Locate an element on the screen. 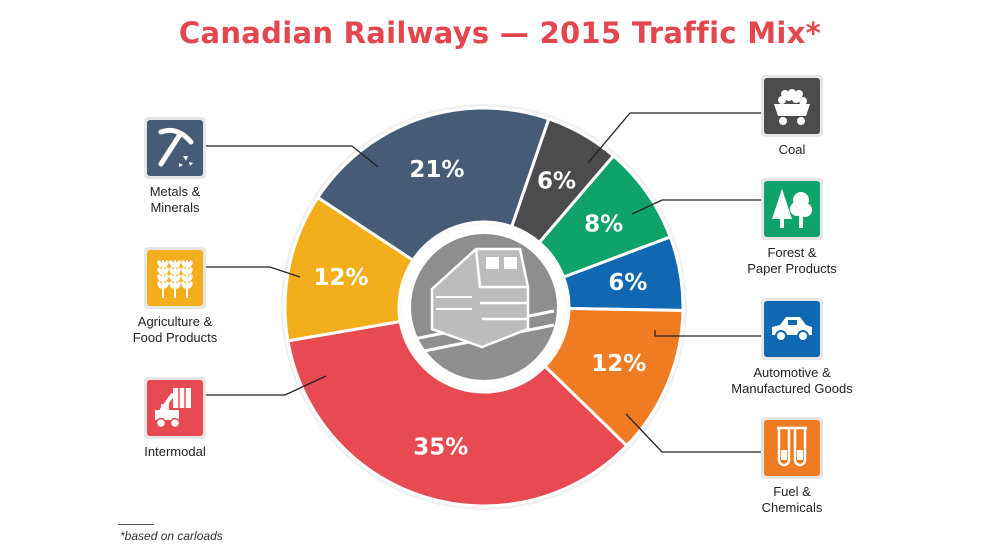 The image size is (1000, 560). category-label-fuel-and-chemicals: Fuel & Chemicals is located at coordinates (792, 499).